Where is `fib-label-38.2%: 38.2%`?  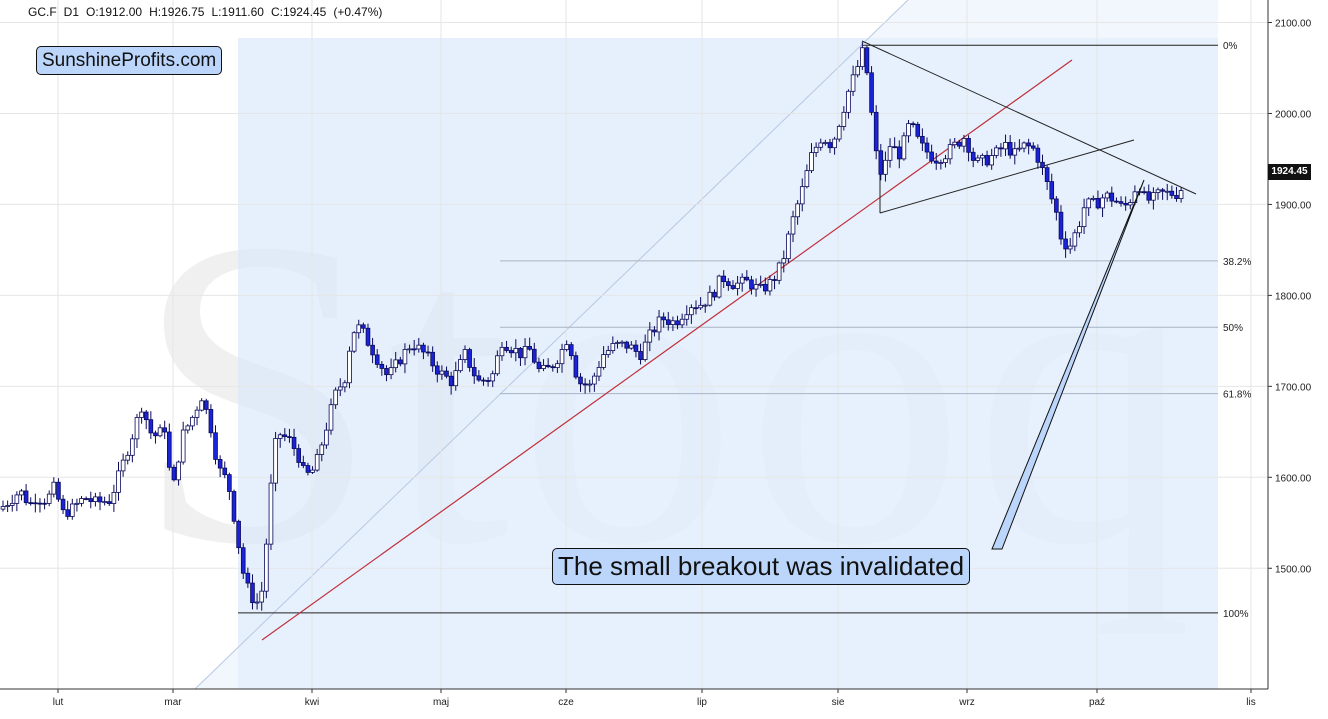 fib-label-38.2%: 38.2% is located at coordinates (1237, 262).